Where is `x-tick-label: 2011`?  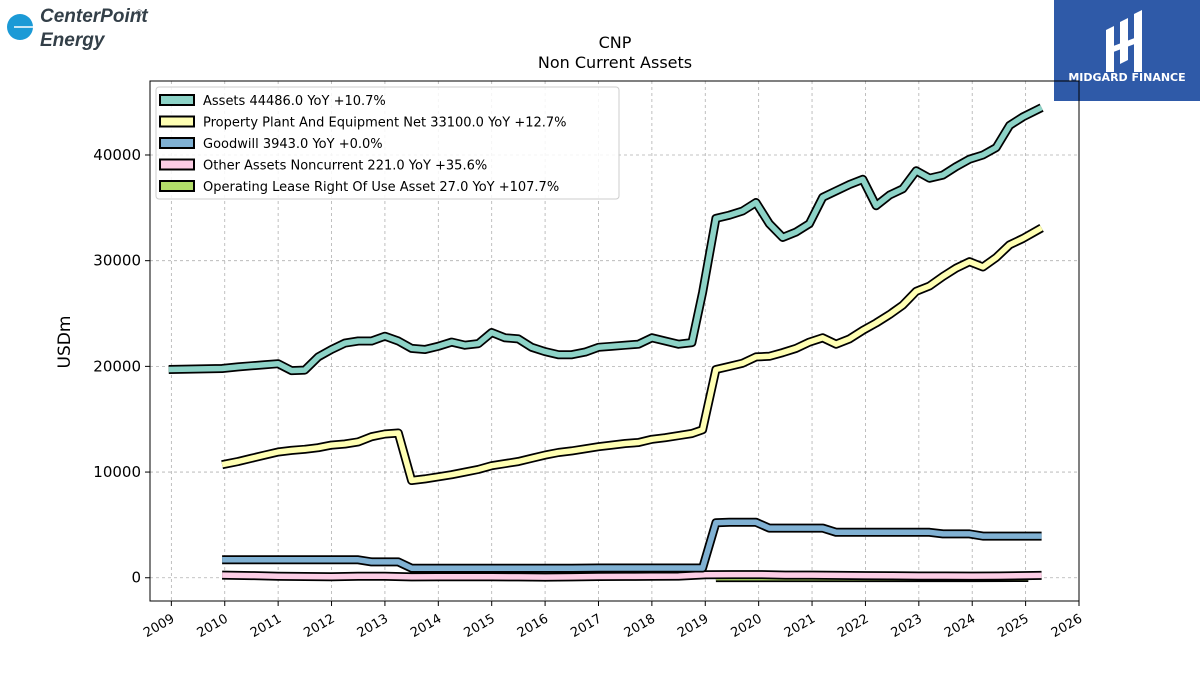
x-tick-label: 2011 is located at coordinates (266, 626).